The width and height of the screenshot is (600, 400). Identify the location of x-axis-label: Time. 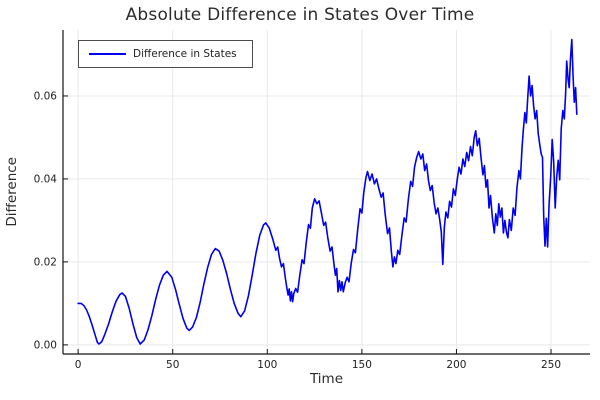
(326, 379).